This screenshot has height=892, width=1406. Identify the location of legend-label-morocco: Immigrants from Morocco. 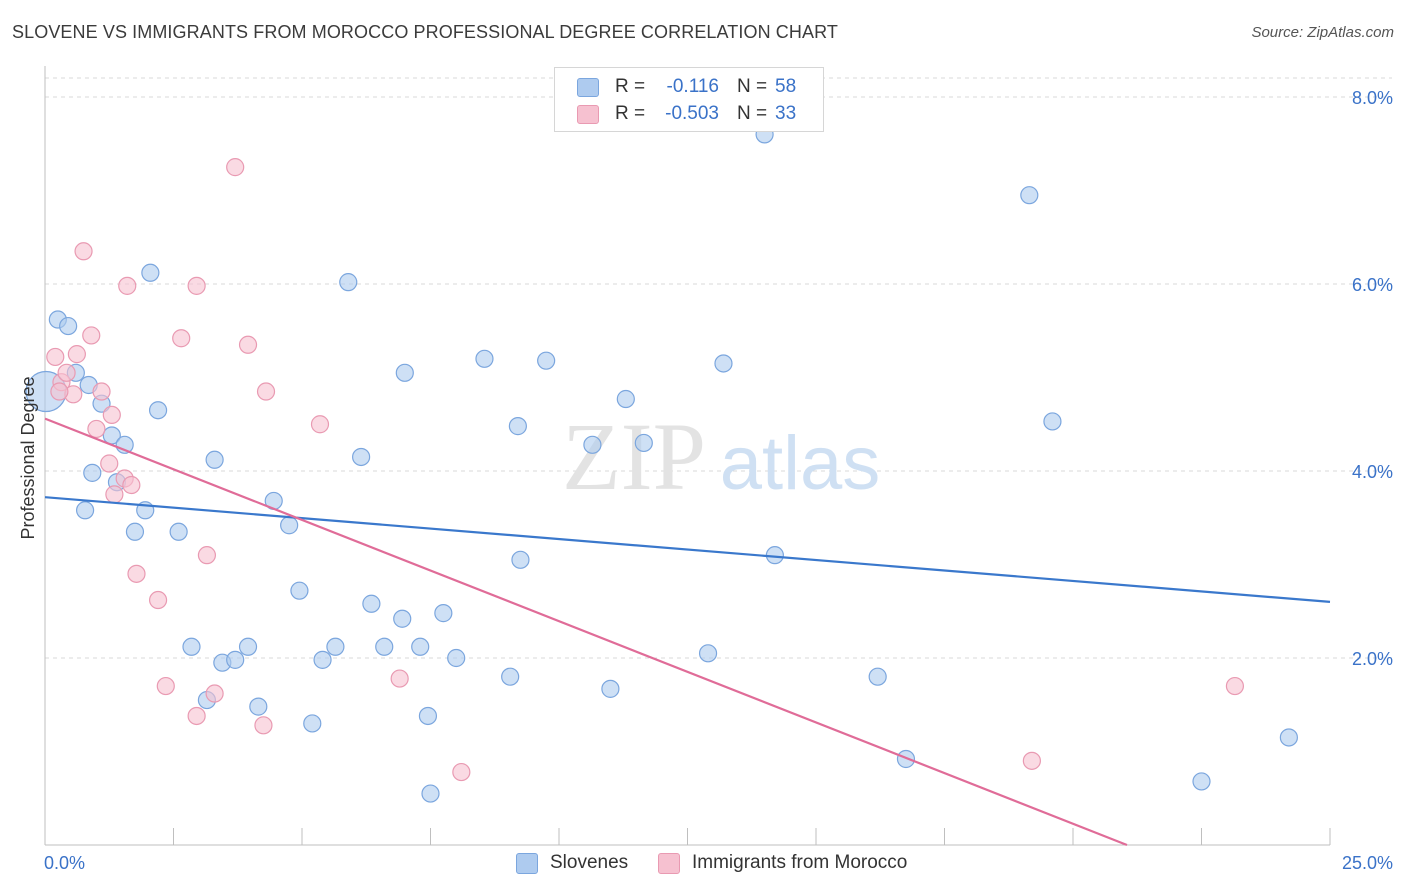
(800, 862).